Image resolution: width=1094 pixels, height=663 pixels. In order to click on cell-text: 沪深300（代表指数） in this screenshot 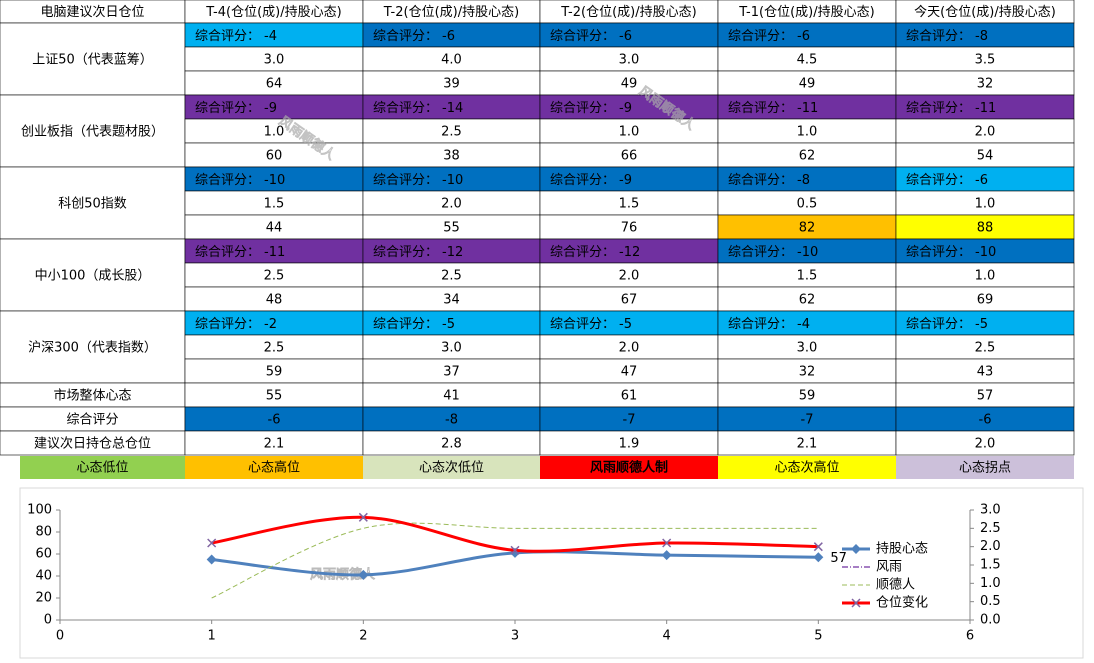, I will do `click(92, 348)`.